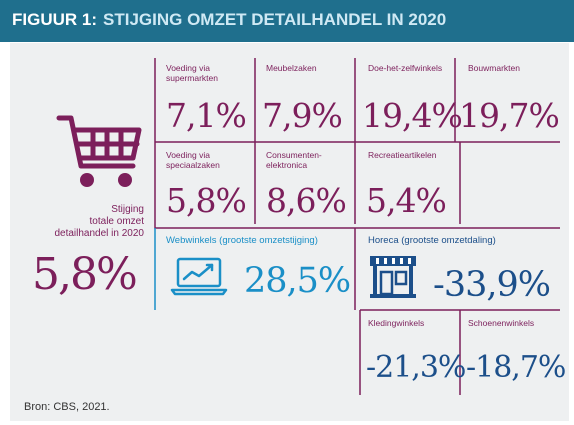 This screenshot has width=574, height=425. I want to click on cell-label-voeding-supermarkten: Voeding via supermarkten, so click(192, 73).